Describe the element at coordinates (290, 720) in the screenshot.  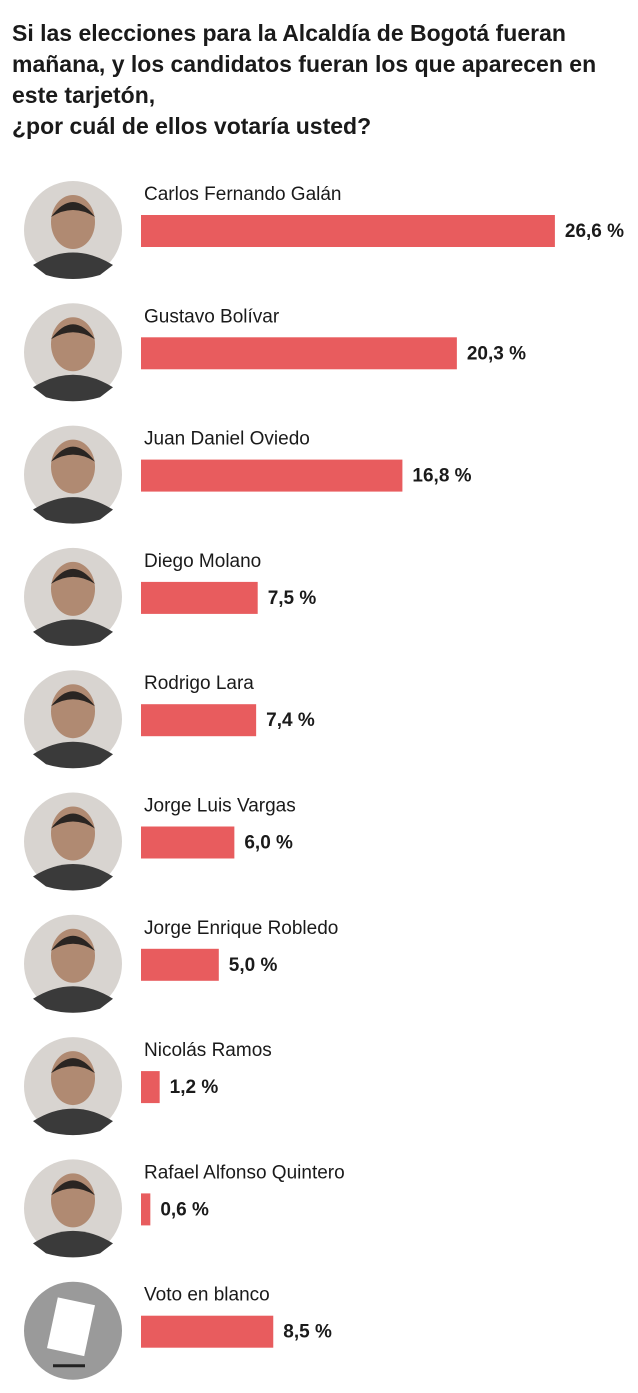
I see `value-label: 7,4 %` at that location.